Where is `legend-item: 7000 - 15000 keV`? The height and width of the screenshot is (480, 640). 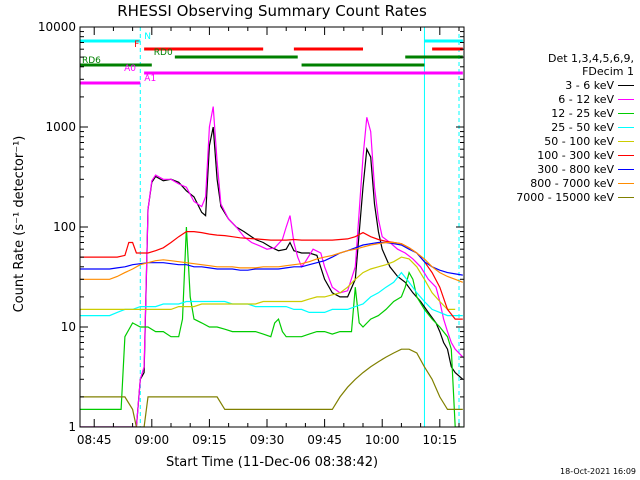
legend-item: 7000 - 15000 keV is located at coordinates (553, 197).